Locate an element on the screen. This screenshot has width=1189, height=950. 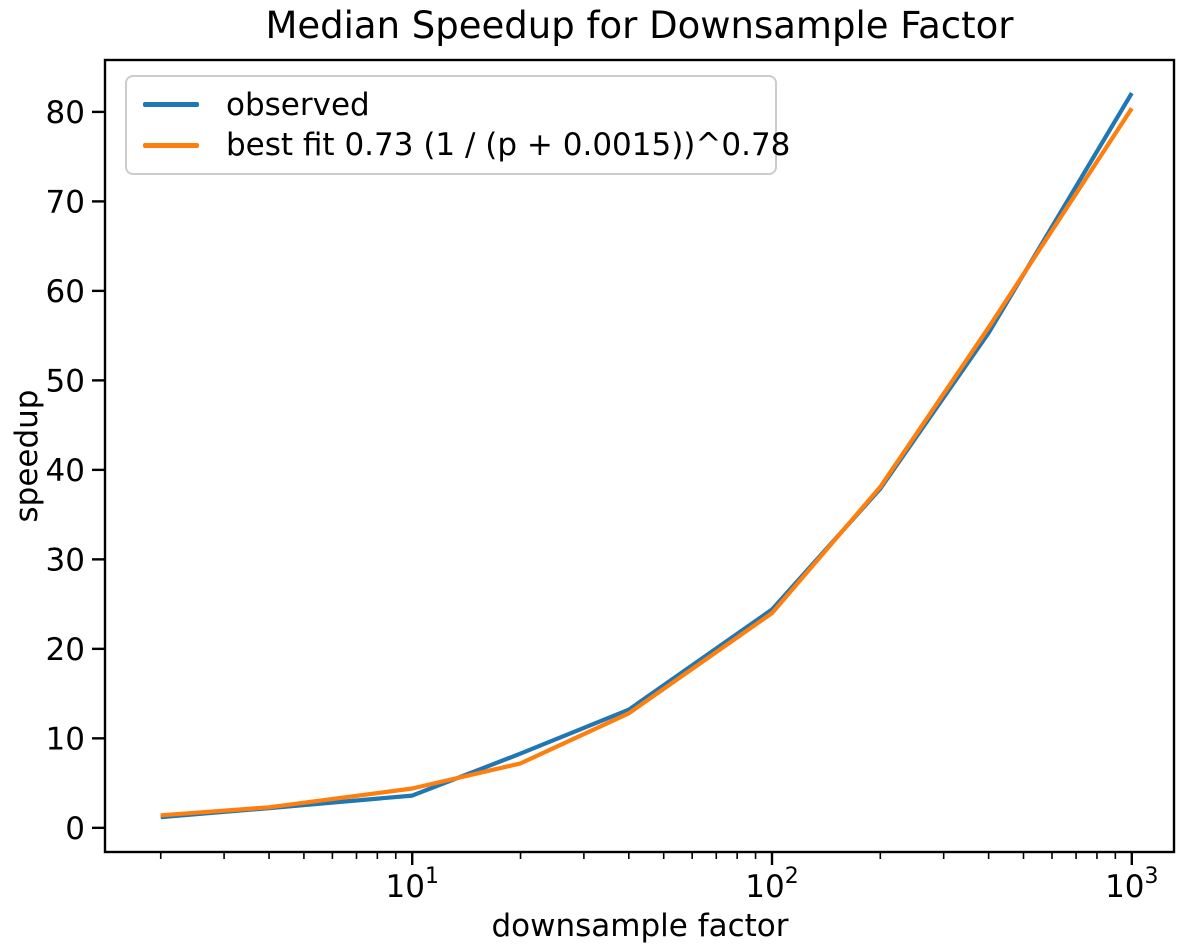
x-tick-label: 10³ is located at coordinates (1131, 884).